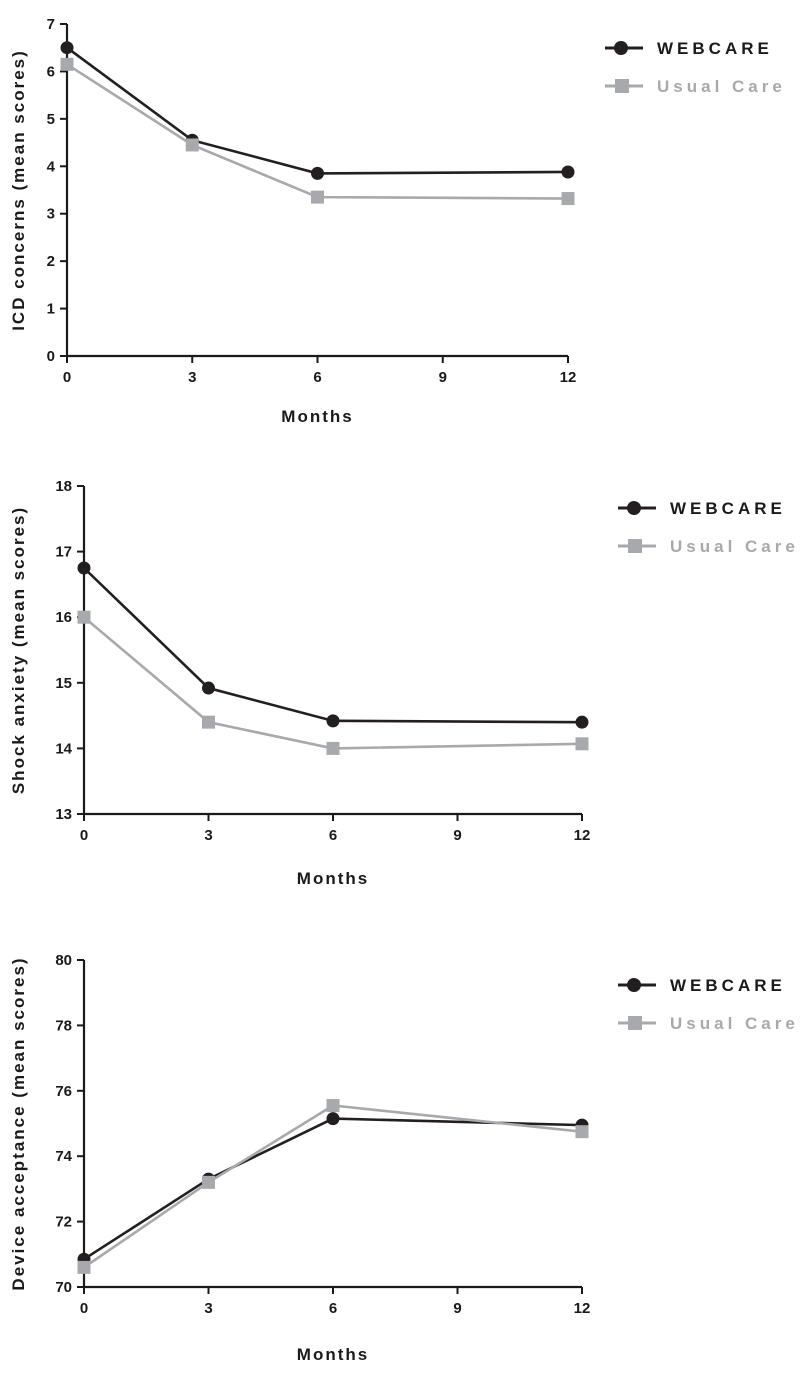  I want to click on y-tick-label: 7, so click(51, 24).